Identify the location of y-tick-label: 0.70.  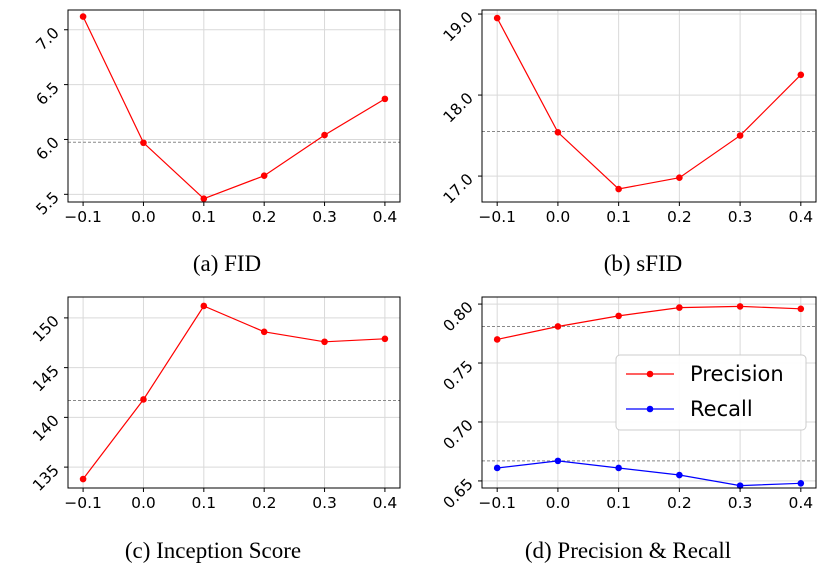
(458, 434).